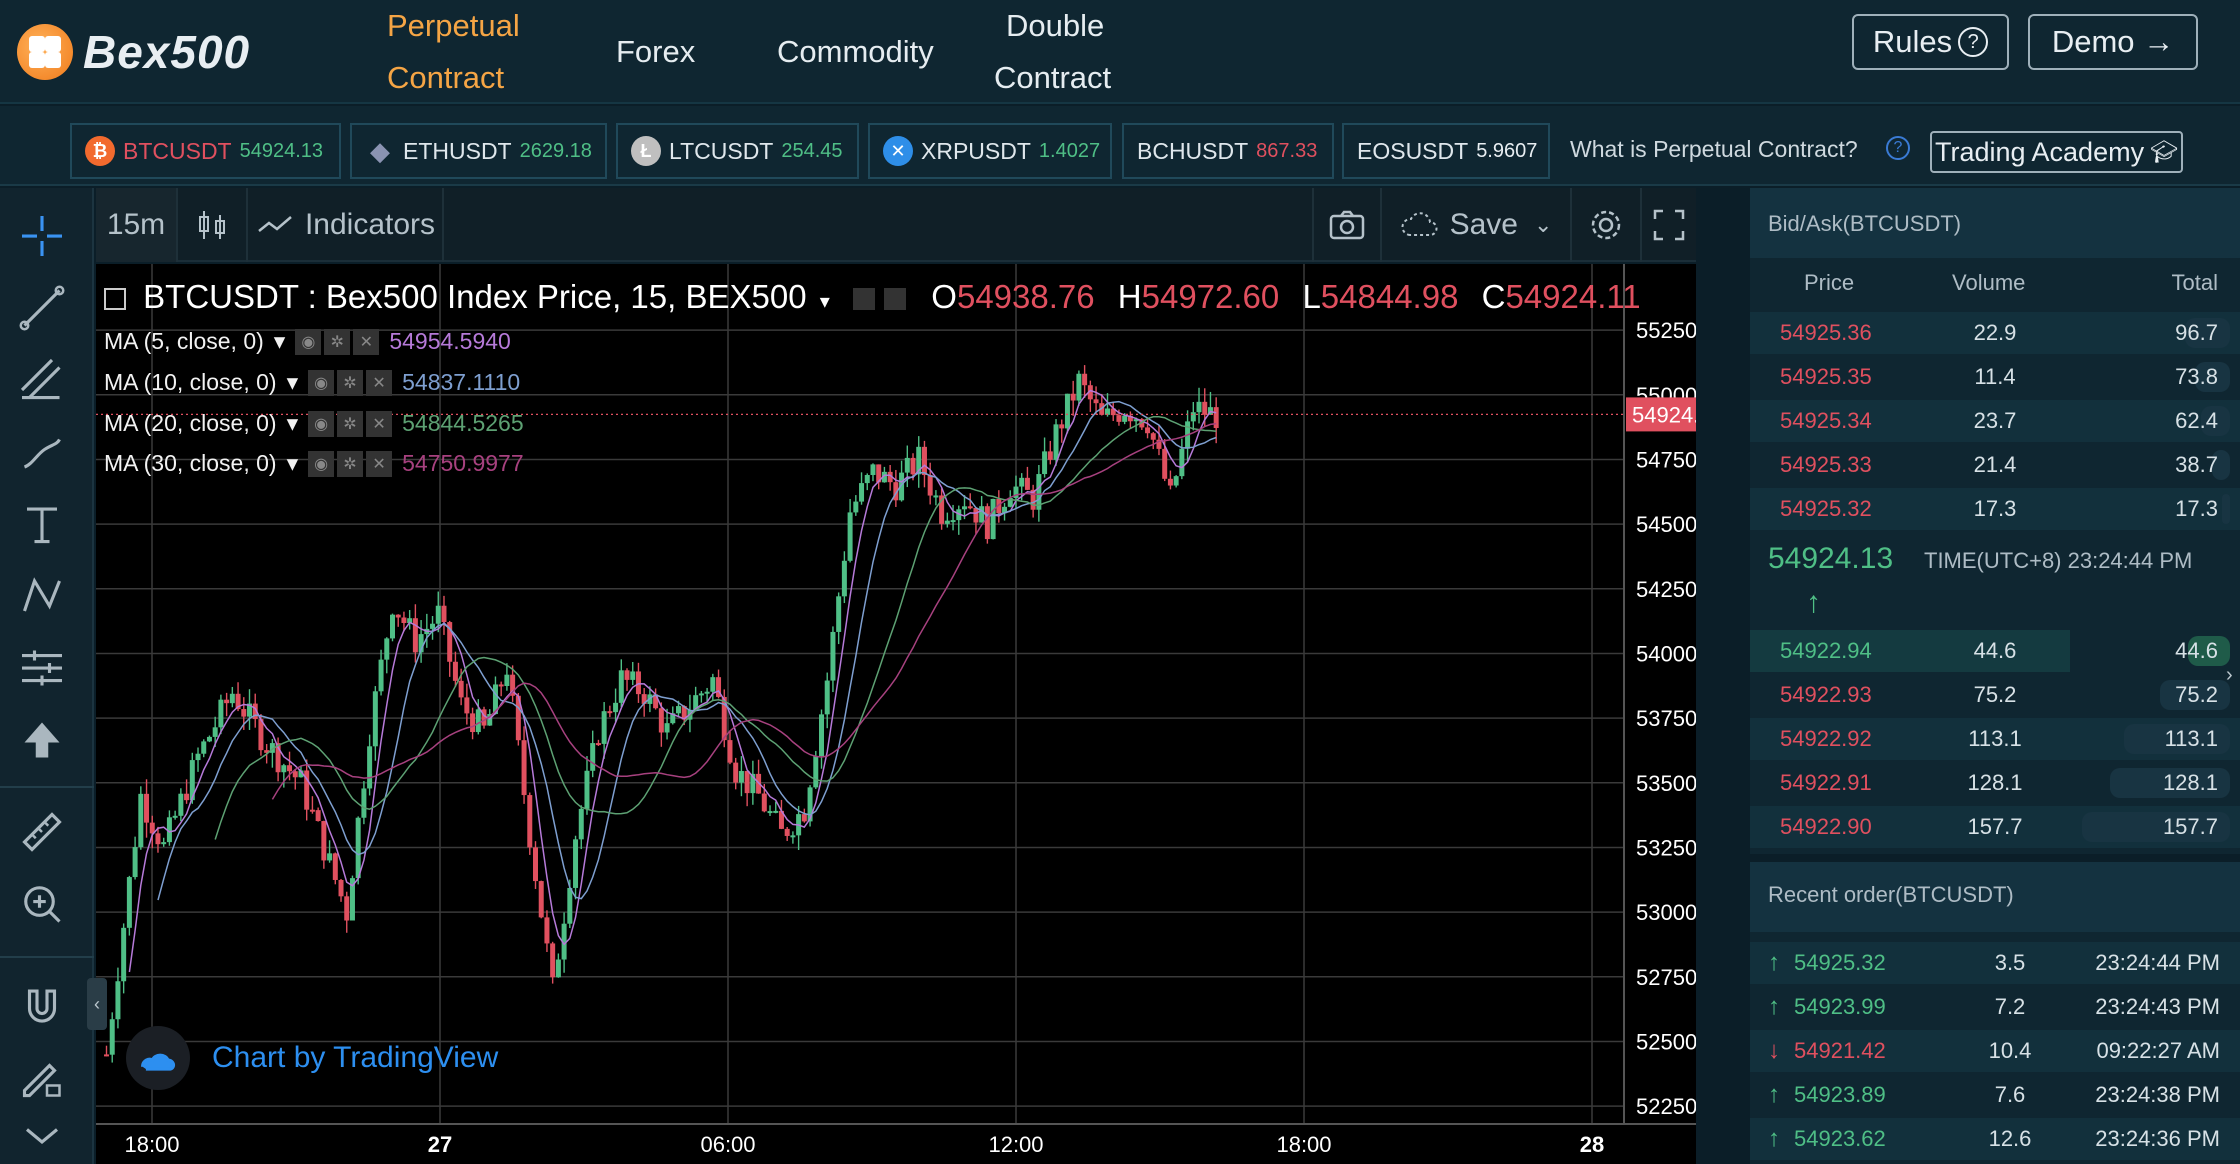  What do you see at coordinates (863, 299) in the screenshot?
I see `legend-eye-icon` at bounding box center [863, 299].